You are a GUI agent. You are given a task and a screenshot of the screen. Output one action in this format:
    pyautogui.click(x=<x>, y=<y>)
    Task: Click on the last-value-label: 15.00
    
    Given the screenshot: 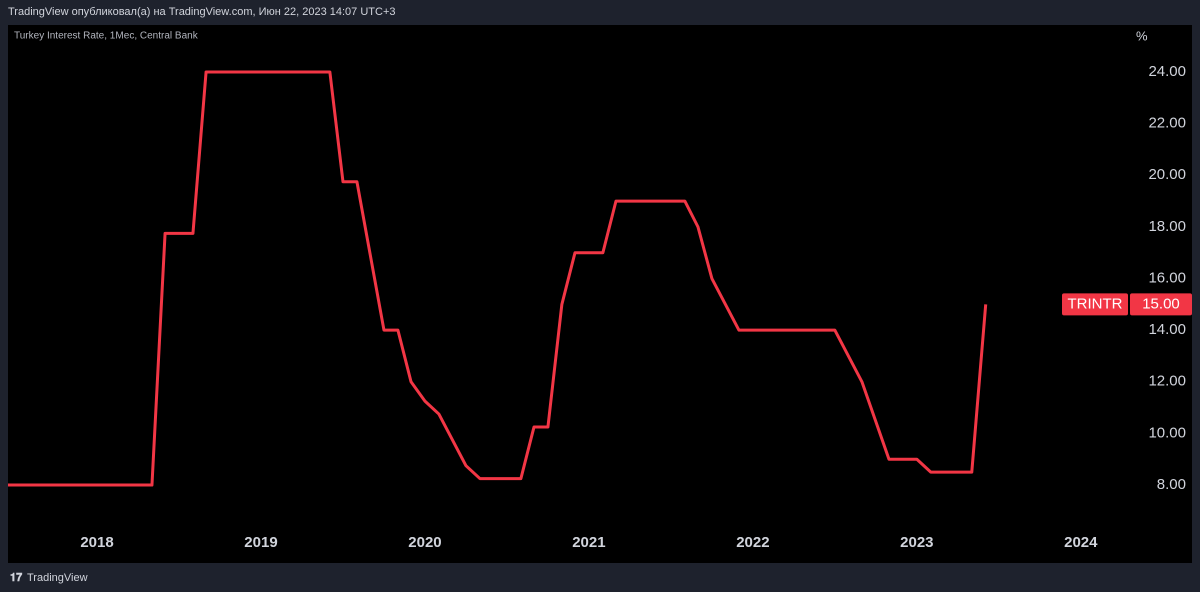 What is the action you would take?
    pyautogui.click(x=1161, y=303)
    